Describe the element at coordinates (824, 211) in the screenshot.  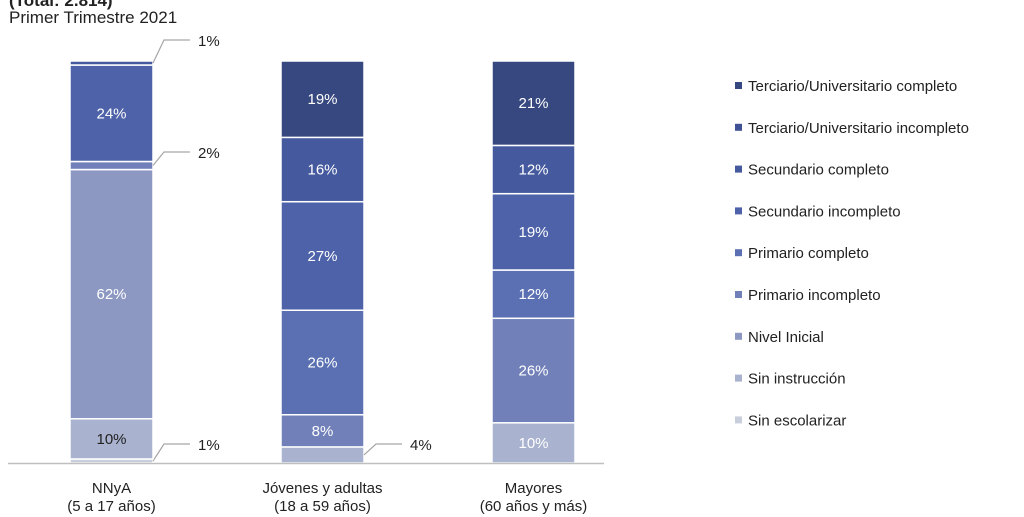
I see `legend-label: Secundario incompleto` at that location.